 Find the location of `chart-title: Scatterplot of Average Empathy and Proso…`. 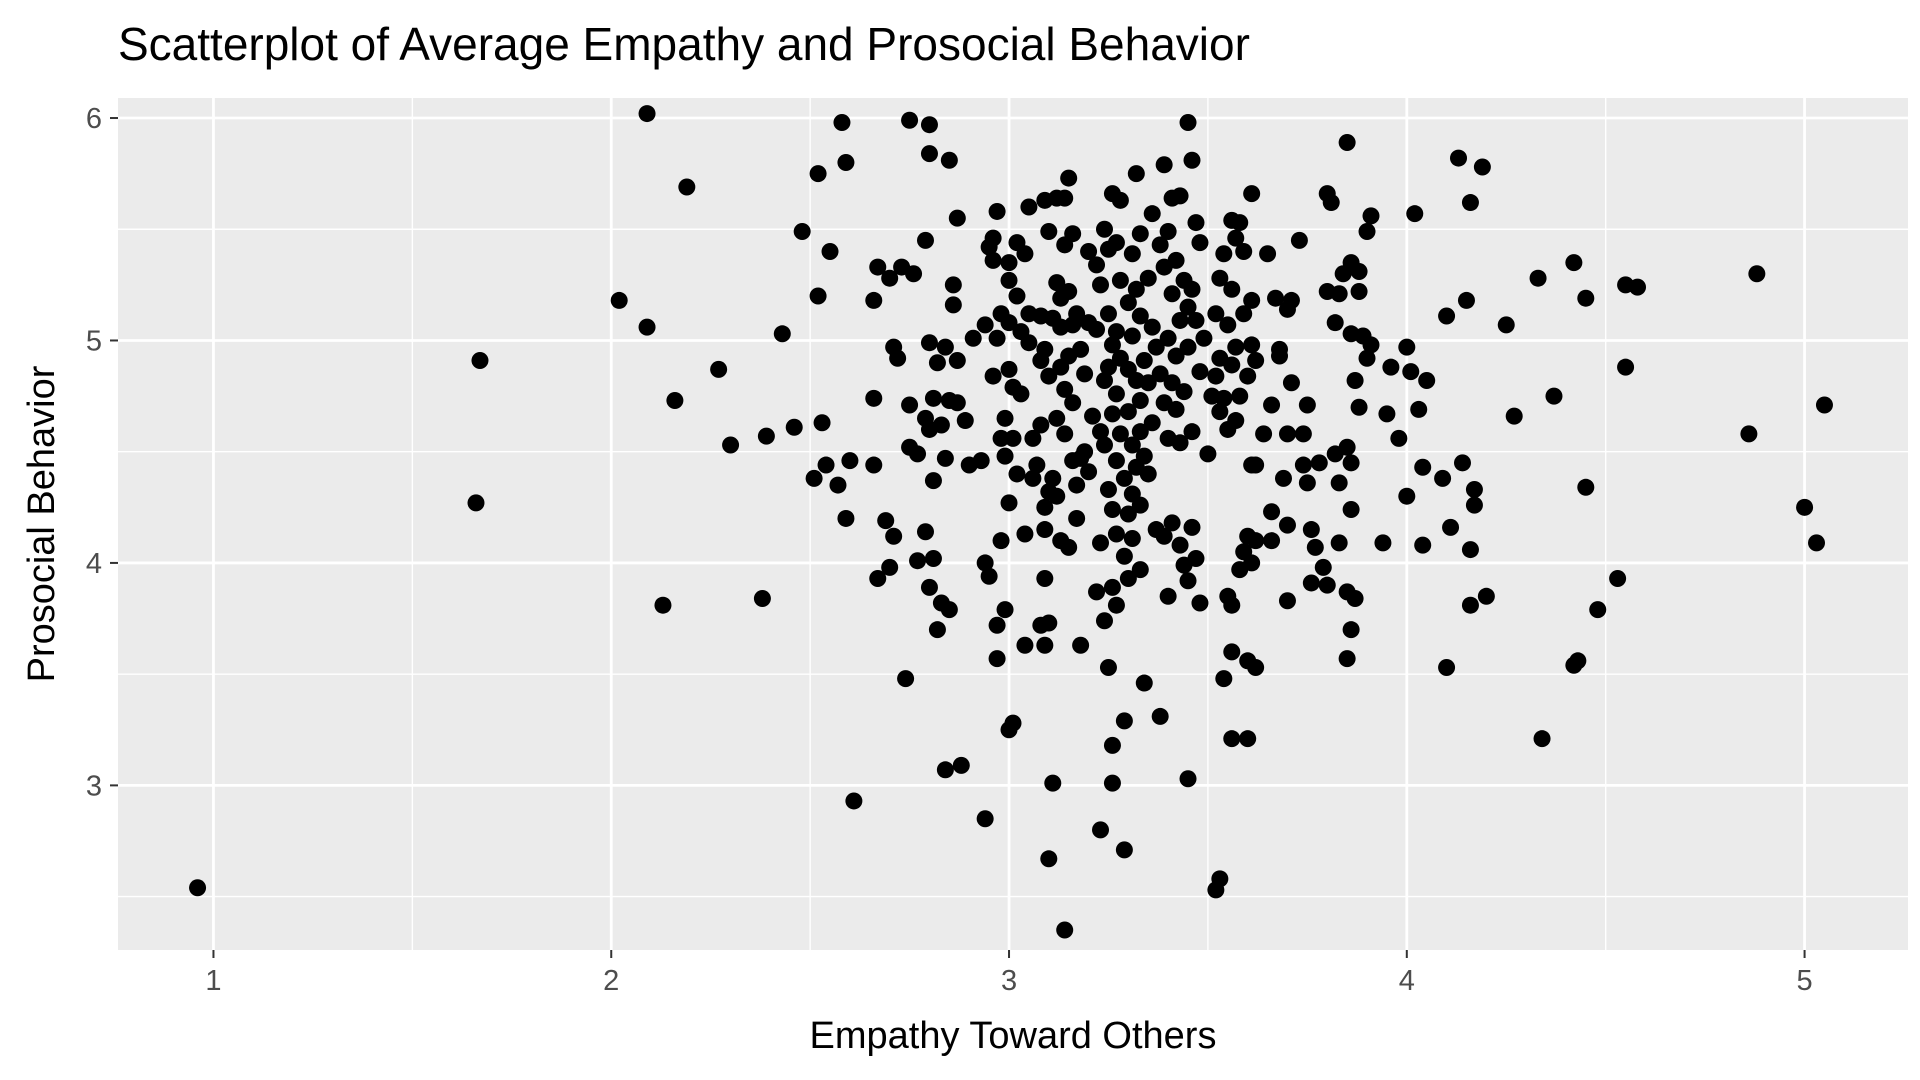

chart-title: Scatterplot of Average Empathy and Proso… is located at coordinates (684, 44).